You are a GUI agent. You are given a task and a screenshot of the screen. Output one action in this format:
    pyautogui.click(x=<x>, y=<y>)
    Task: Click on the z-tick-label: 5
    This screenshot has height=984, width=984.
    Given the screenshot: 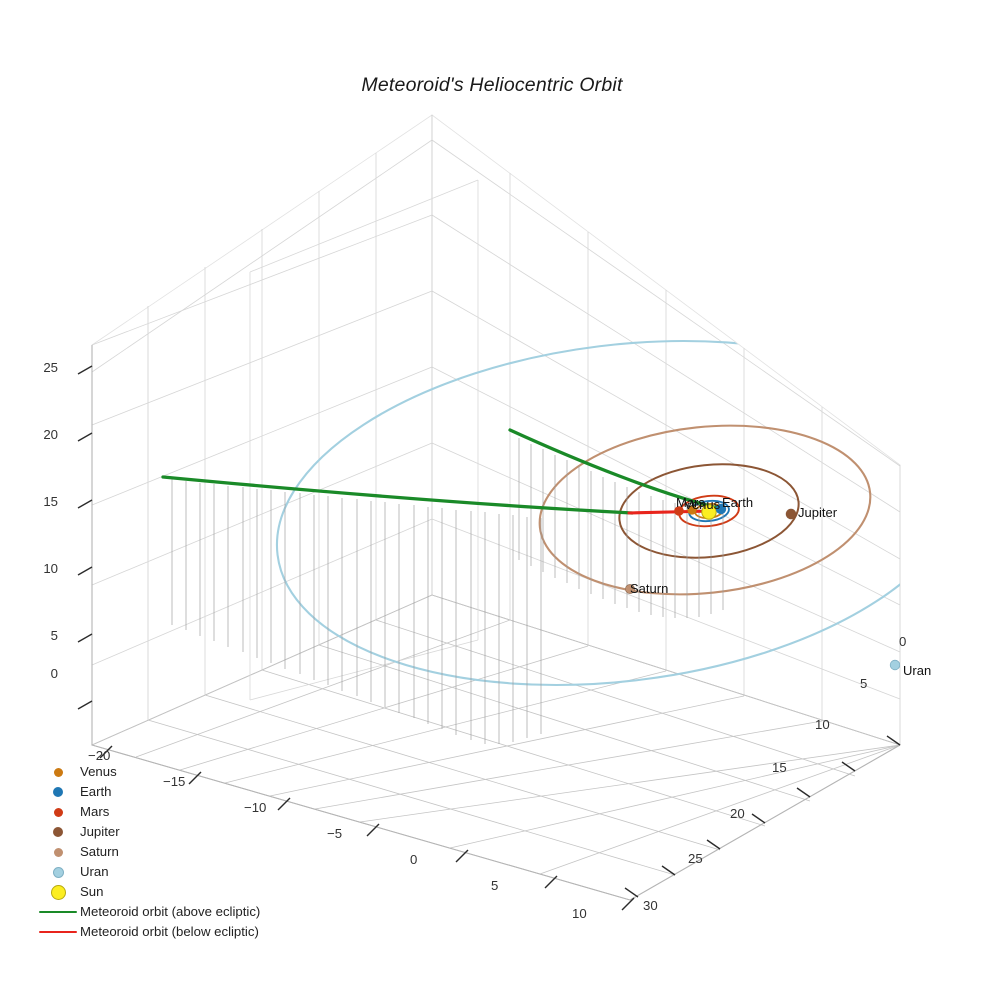 What is the action you would take?
    pyautogui.click(x=54, y=635)
    